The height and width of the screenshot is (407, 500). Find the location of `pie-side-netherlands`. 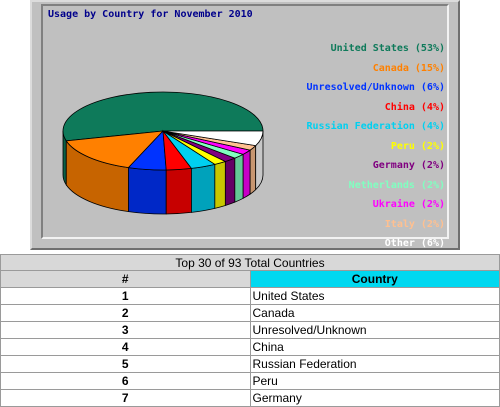

pie-side-netherlands is located at coordinates (239, 178).